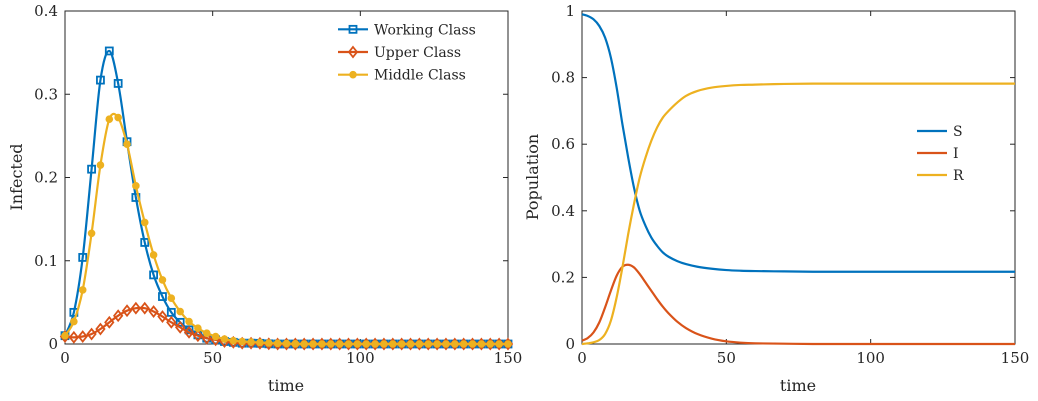  I want to click on population-chart-ylabel: Population, so click(532, 177).